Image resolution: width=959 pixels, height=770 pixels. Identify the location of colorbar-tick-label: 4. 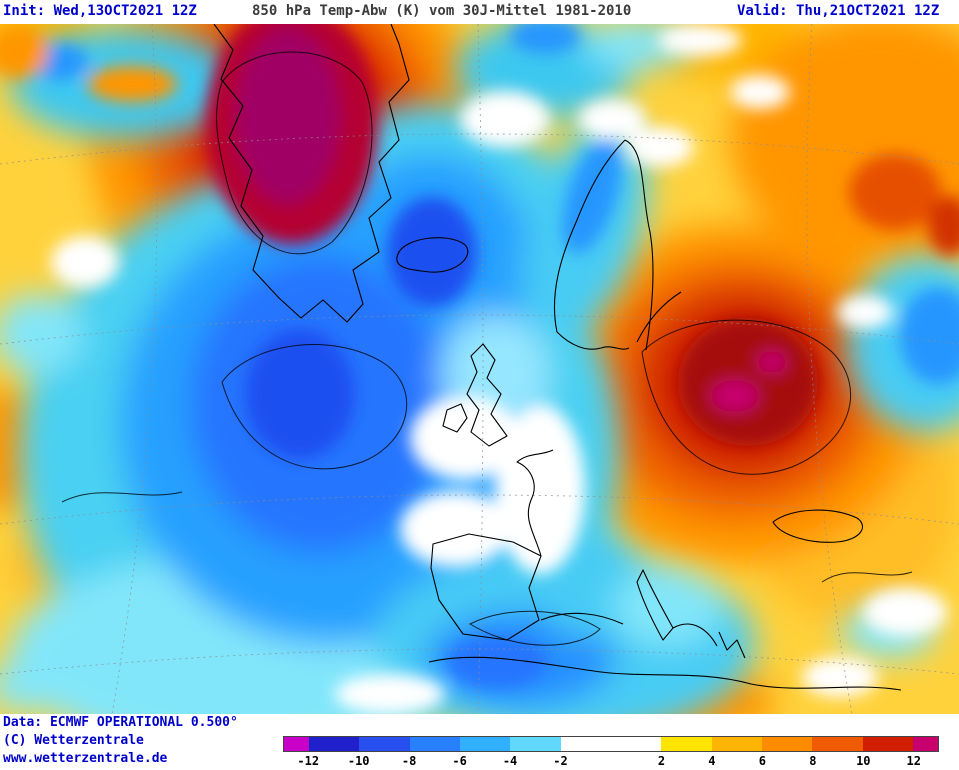
(712, 761).